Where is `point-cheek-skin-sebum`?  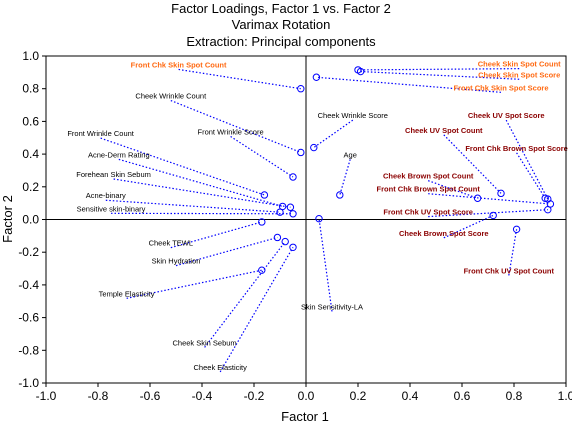
point-cheek-skin-sebum is located at coordinates (285, 241).